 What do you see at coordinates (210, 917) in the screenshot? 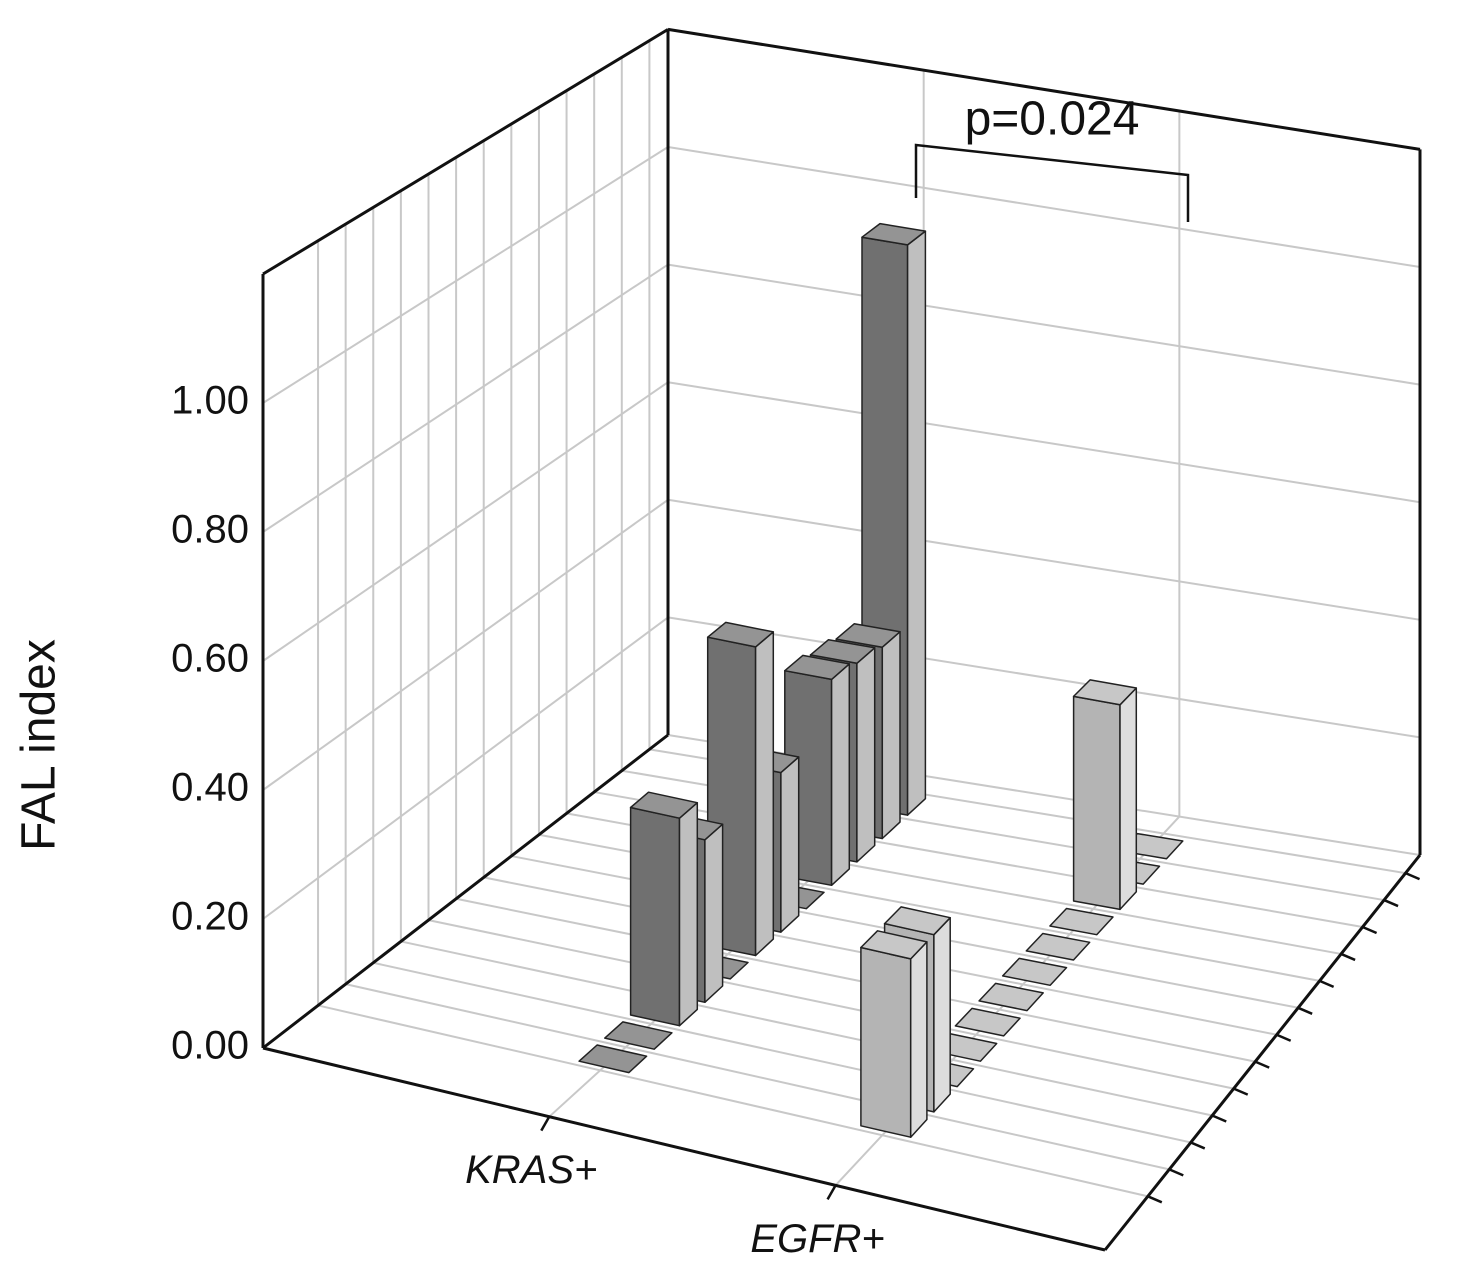
I see `y-tick-label: 0.20` at bounding box center [210, 917].